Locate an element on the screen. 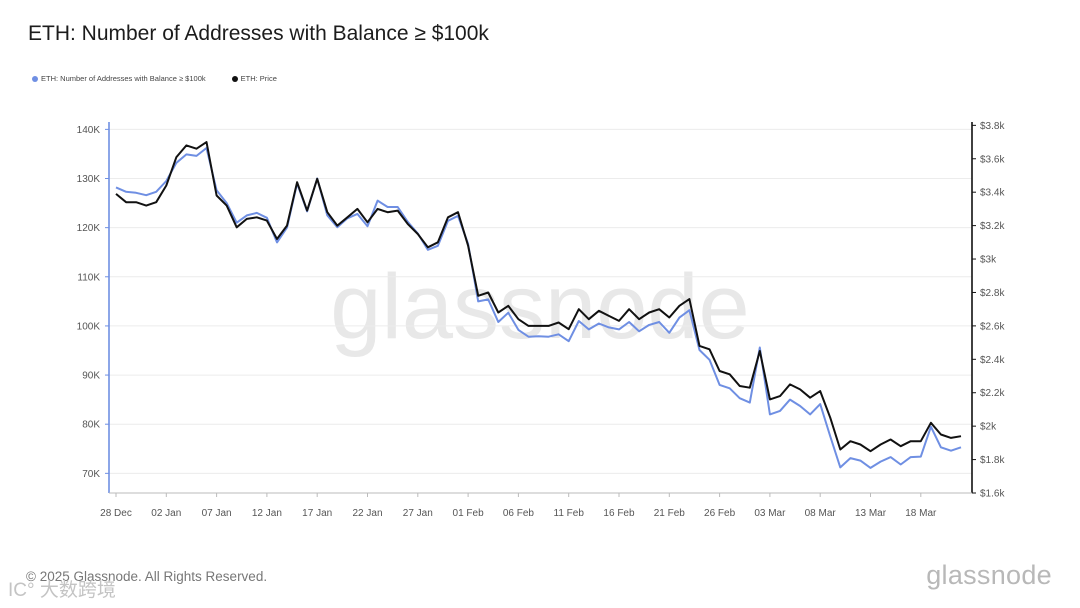 The height and width of the screenshot is (608, 1080). x-tick-label: 18 Mar is located at coordinates (921, 513).